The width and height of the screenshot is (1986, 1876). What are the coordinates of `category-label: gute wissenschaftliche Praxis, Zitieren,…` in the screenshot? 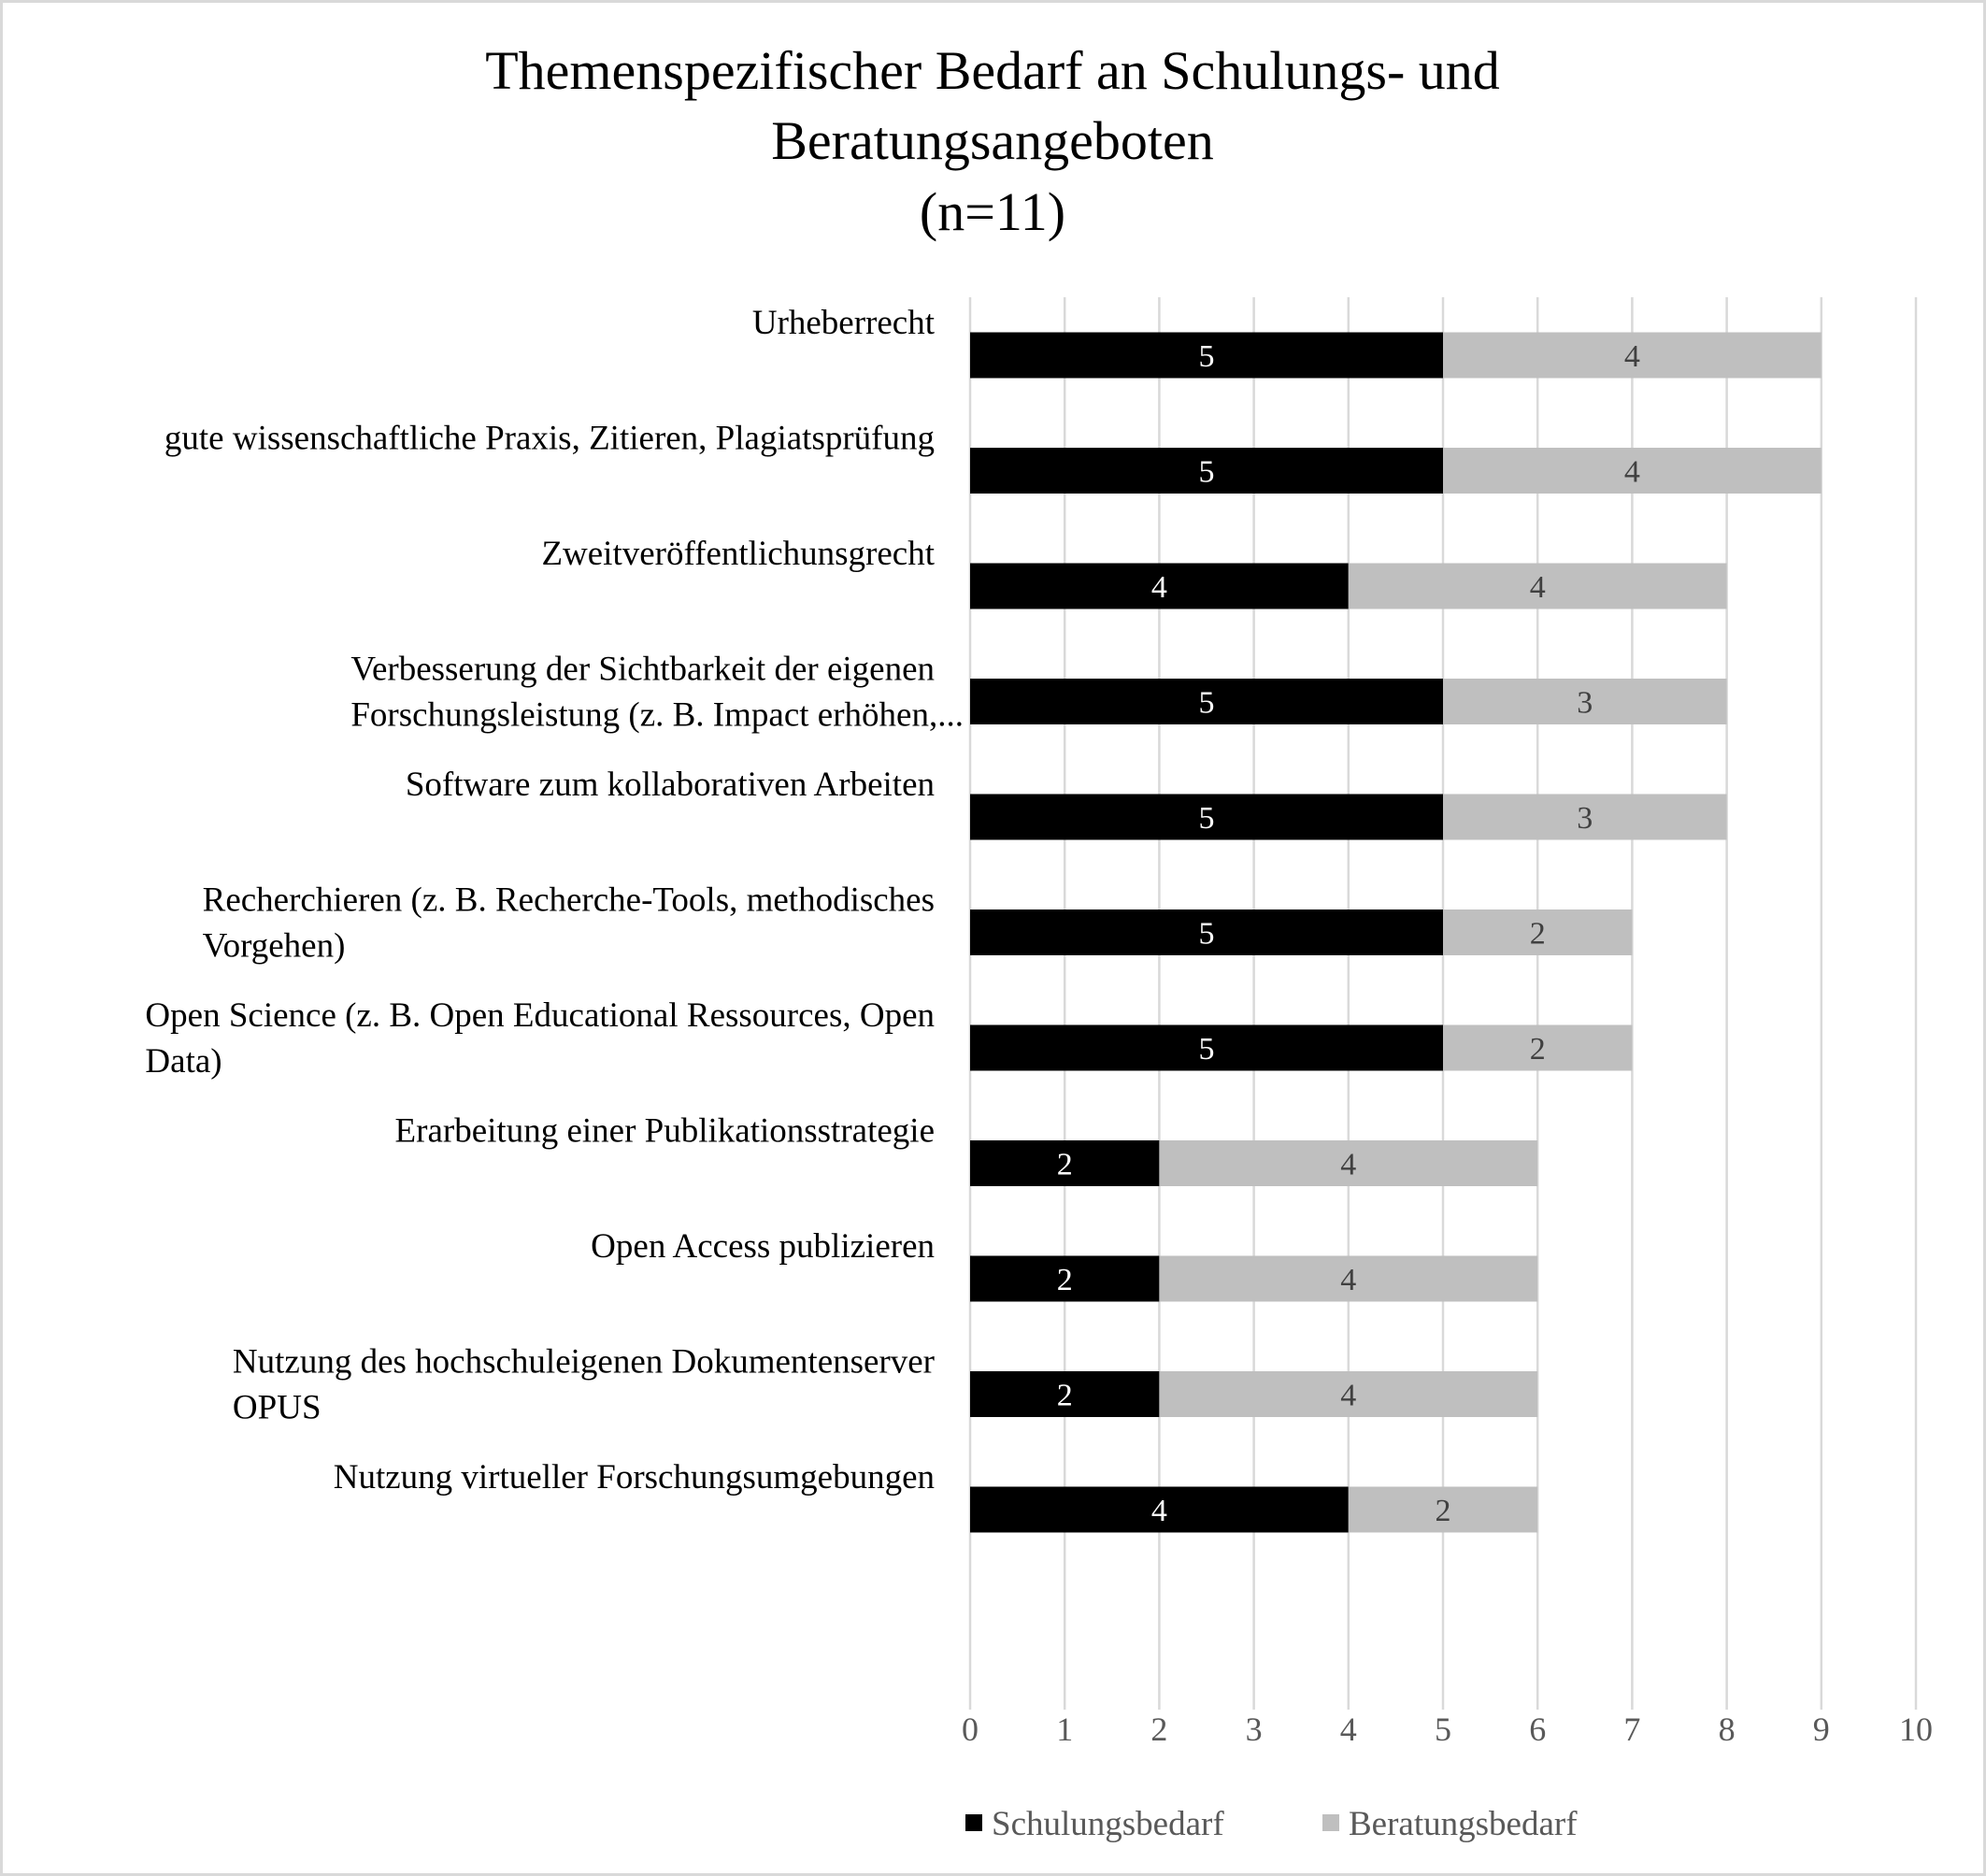 It's located at (549, 439).